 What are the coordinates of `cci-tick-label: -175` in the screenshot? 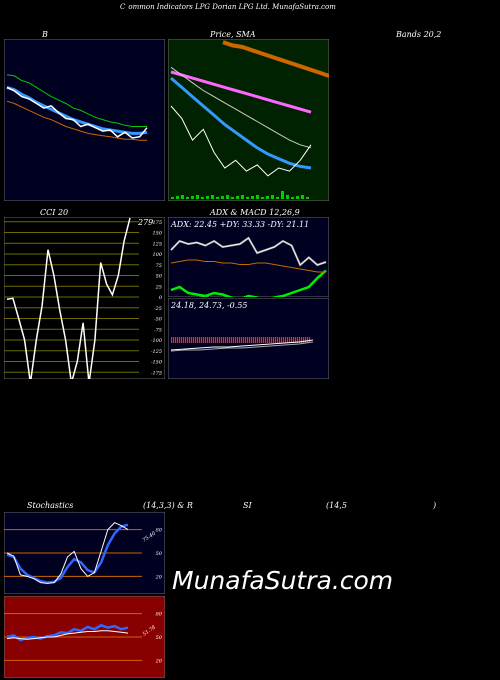 It's located at (156, 373).